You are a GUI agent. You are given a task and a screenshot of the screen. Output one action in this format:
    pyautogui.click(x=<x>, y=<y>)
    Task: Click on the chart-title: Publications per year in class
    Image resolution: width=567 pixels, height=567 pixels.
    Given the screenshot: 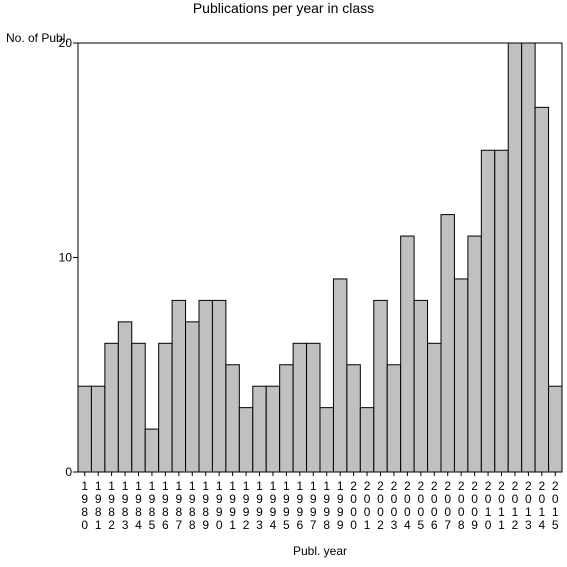 What is the action you would take?
    pyautogui.click(x=283, y=8)
    